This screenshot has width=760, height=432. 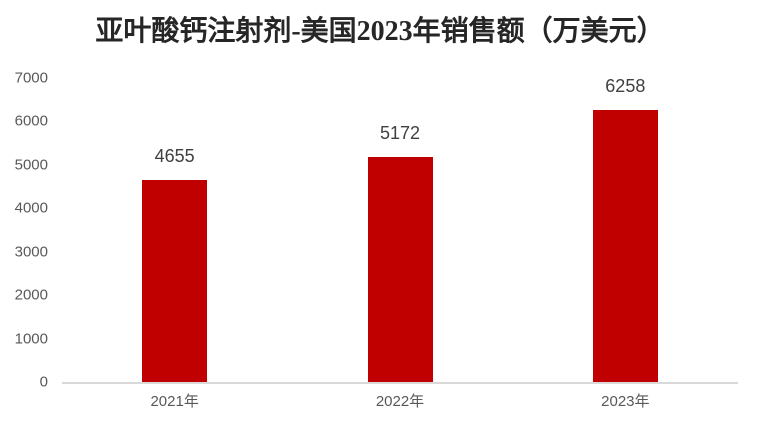 I want to click on bar-2021年, so click(x=175, y=280).